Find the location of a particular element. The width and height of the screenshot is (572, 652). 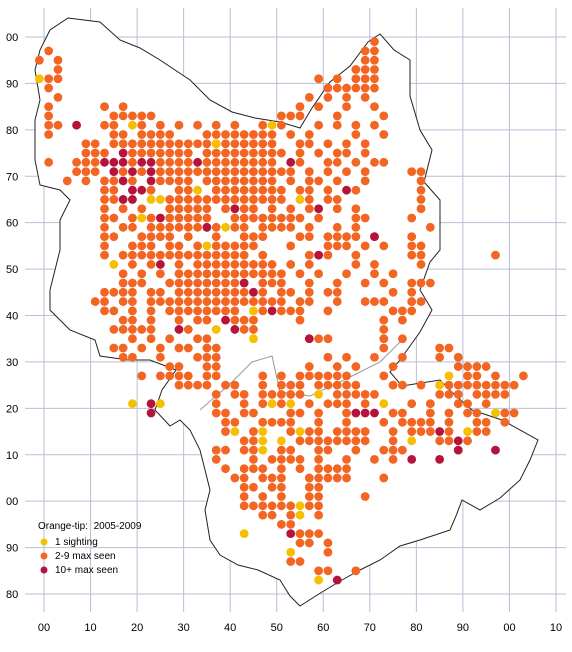

legend-label: 10+ max seen is located at coordinates (86, 570).